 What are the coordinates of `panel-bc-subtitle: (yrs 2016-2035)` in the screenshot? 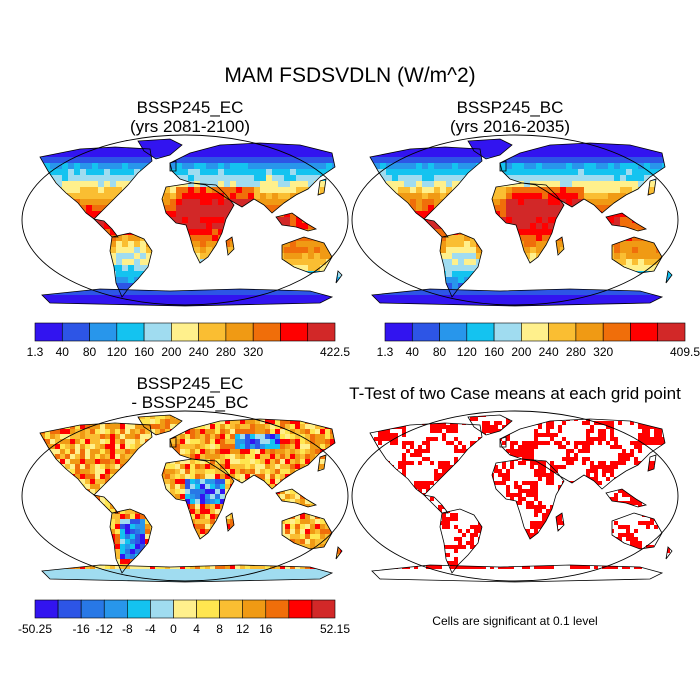 It's located at (509, 126).